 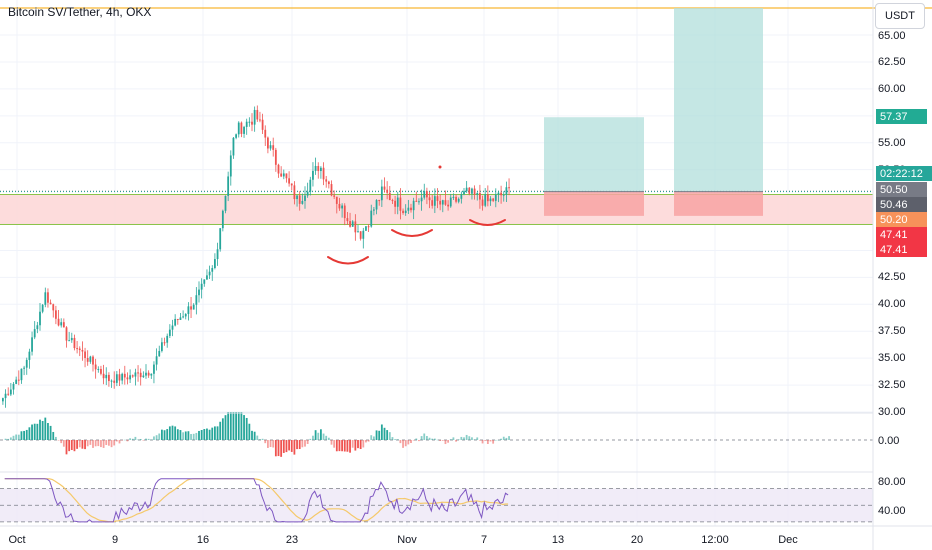 What do you see at coordinates (203, 540) in the screenshot?
I see `time-axis-label: 16` at bounding box center [203, 540].